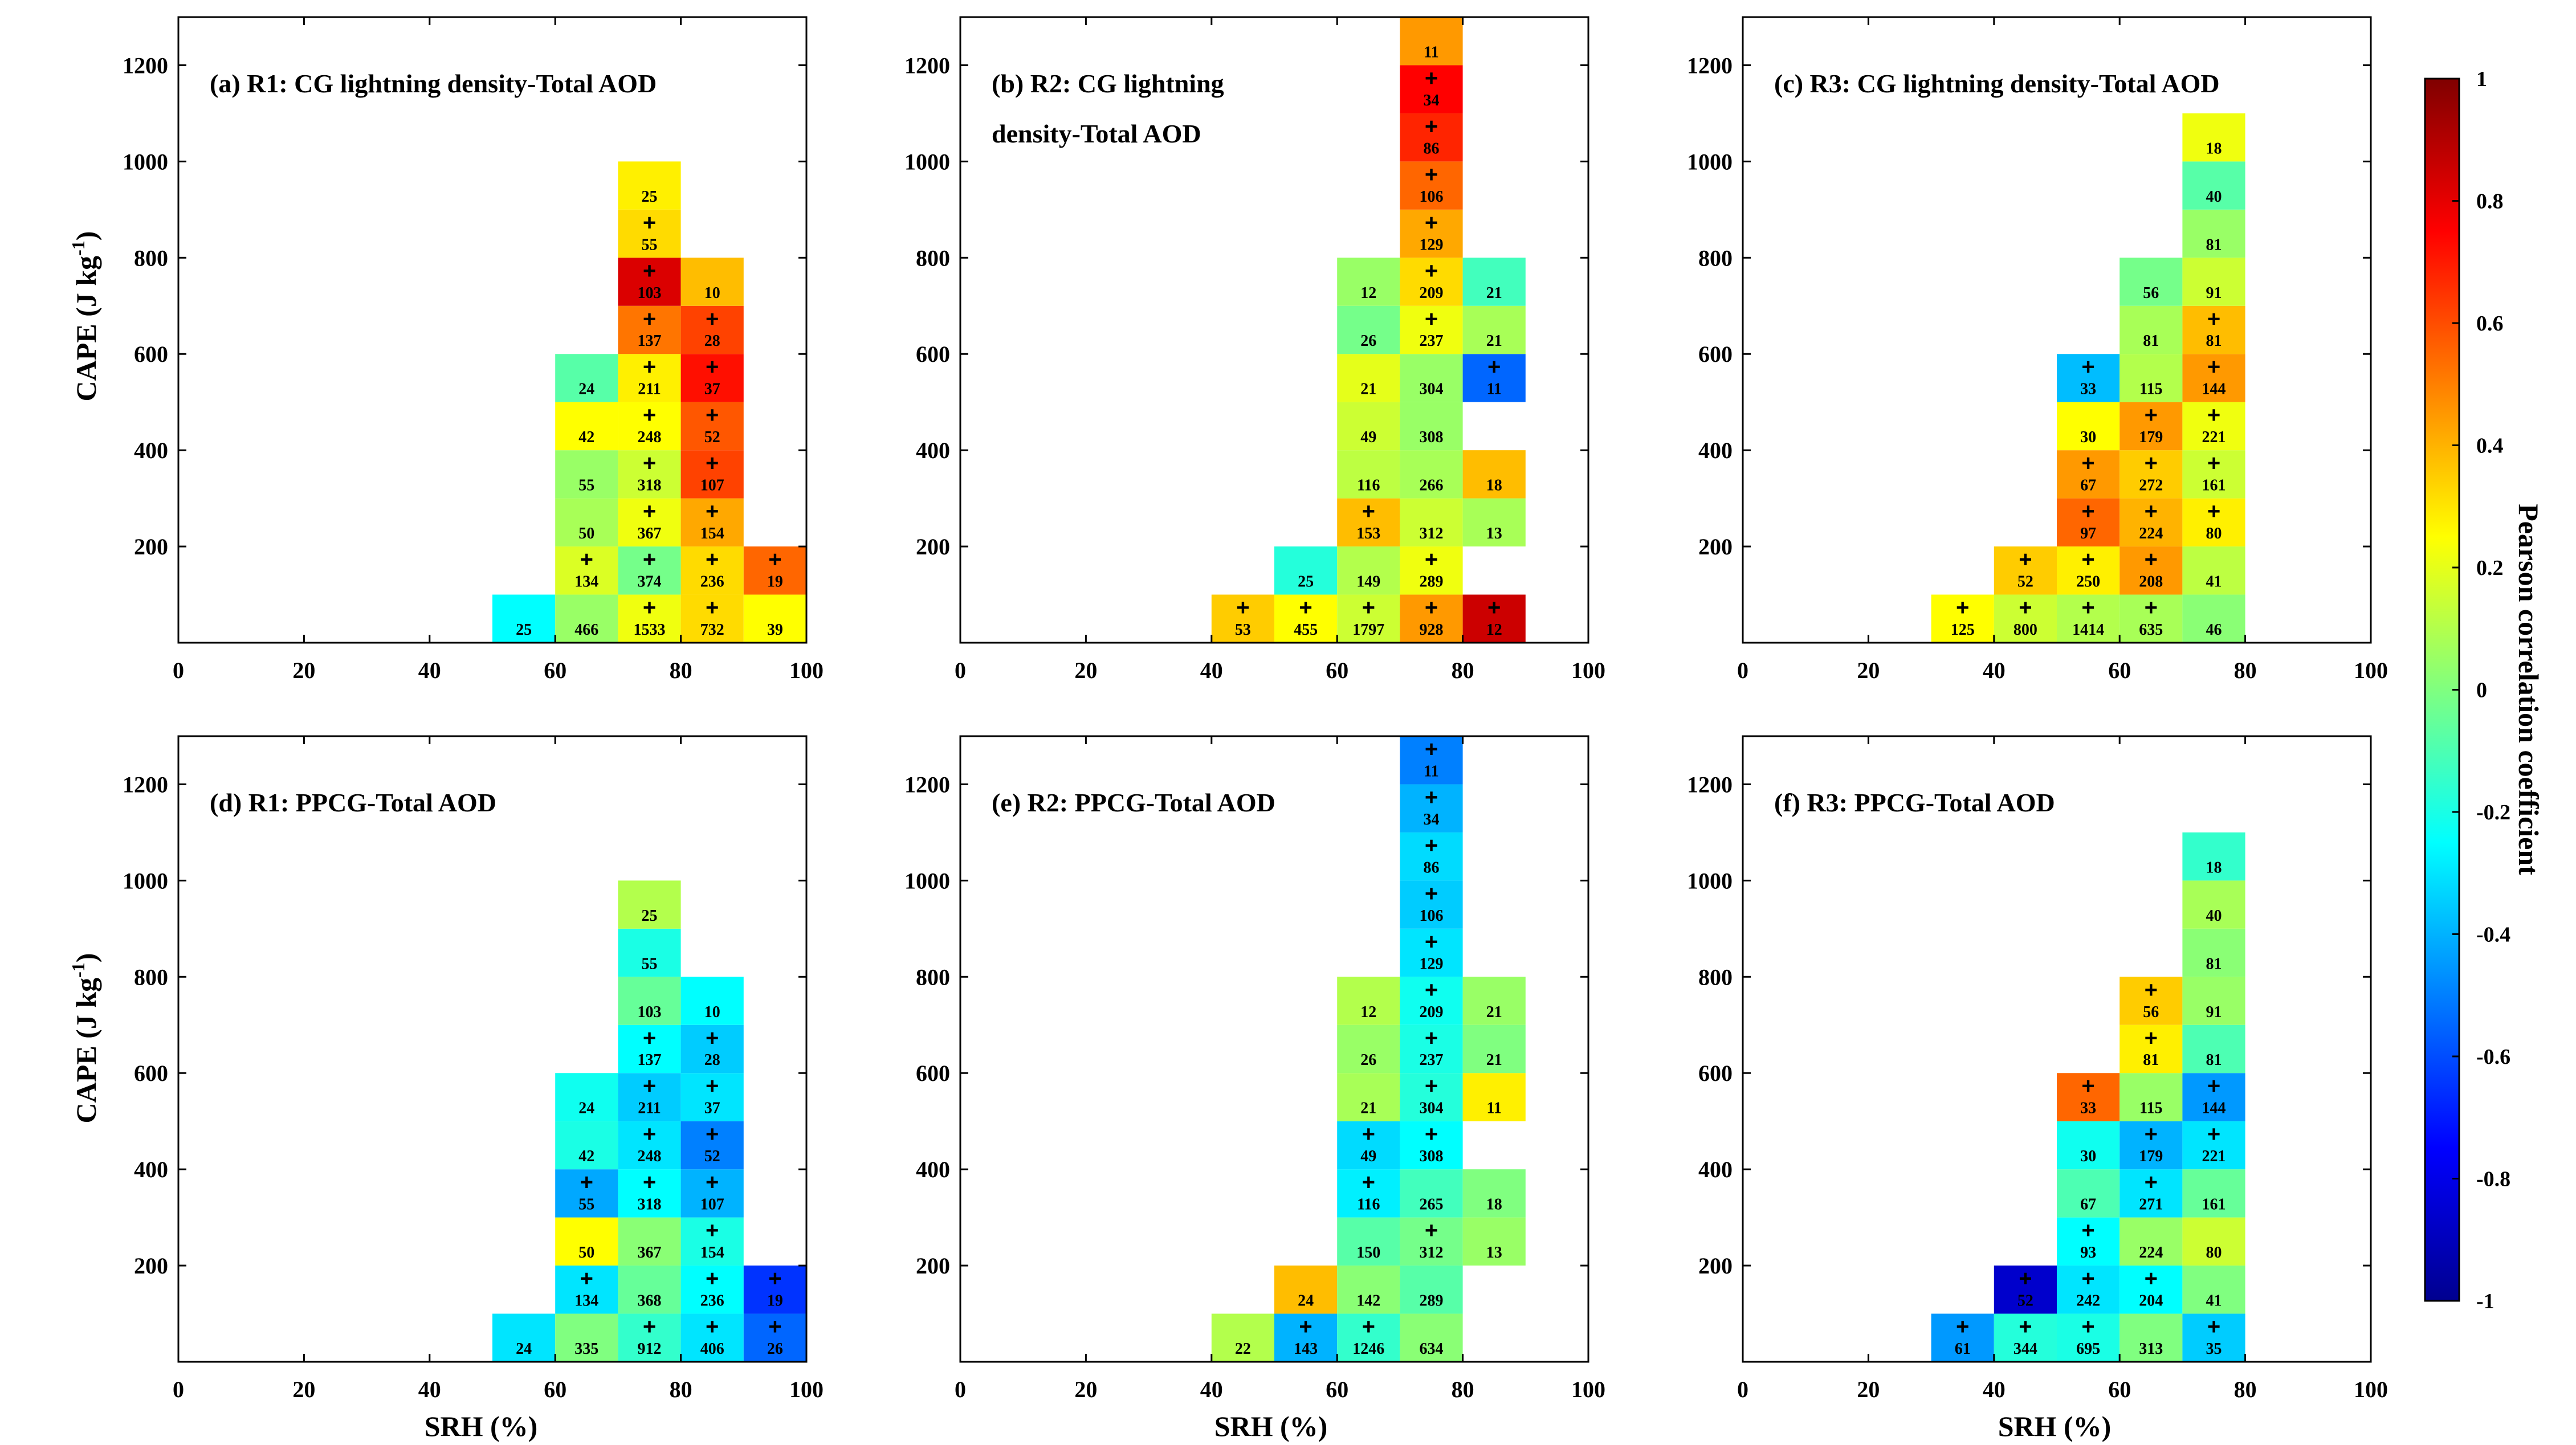 Image resolution: width=2576 pixels, height=1445 pixels. Describe the element at coordinates (650, 1060) in the screenshot. I see `cell-count-d-21: 137` at that location.